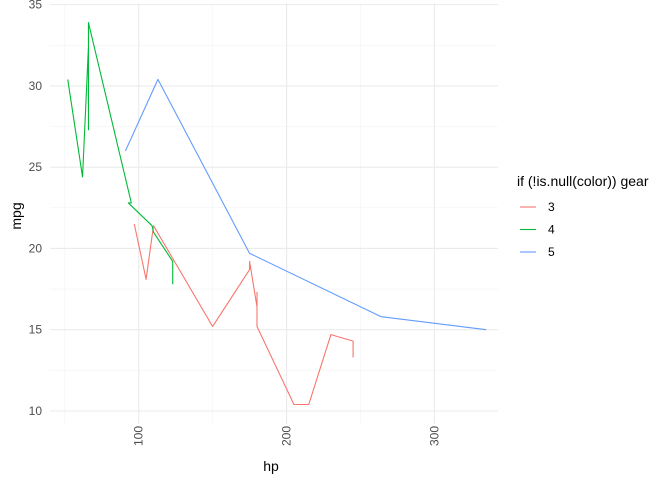 This screenshot has height=480, width=672. I want to click on y-tick-label: 20, so click(36, 248).